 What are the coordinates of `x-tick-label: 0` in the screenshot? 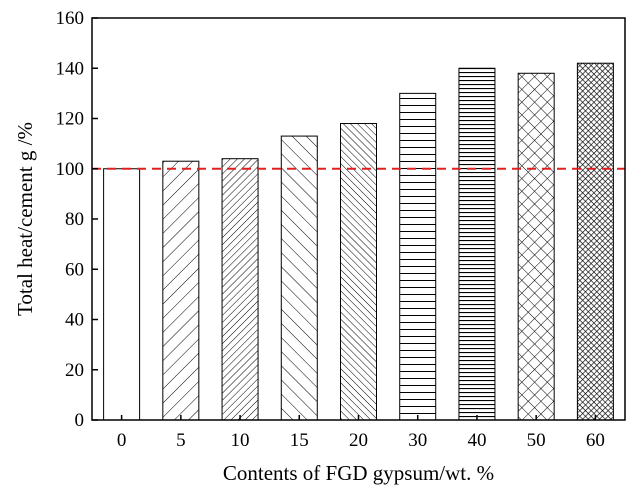 It's located at (122, 440).